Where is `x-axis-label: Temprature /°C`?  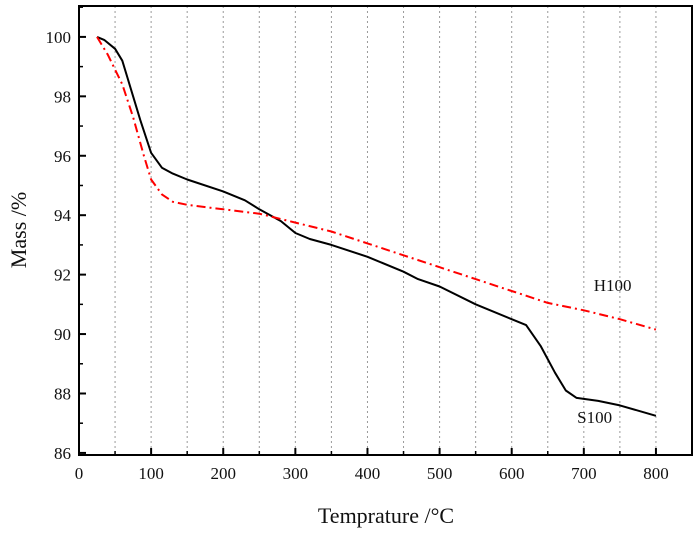
x-axis-label: Temprature /°C is located at coordinates (386, 515).